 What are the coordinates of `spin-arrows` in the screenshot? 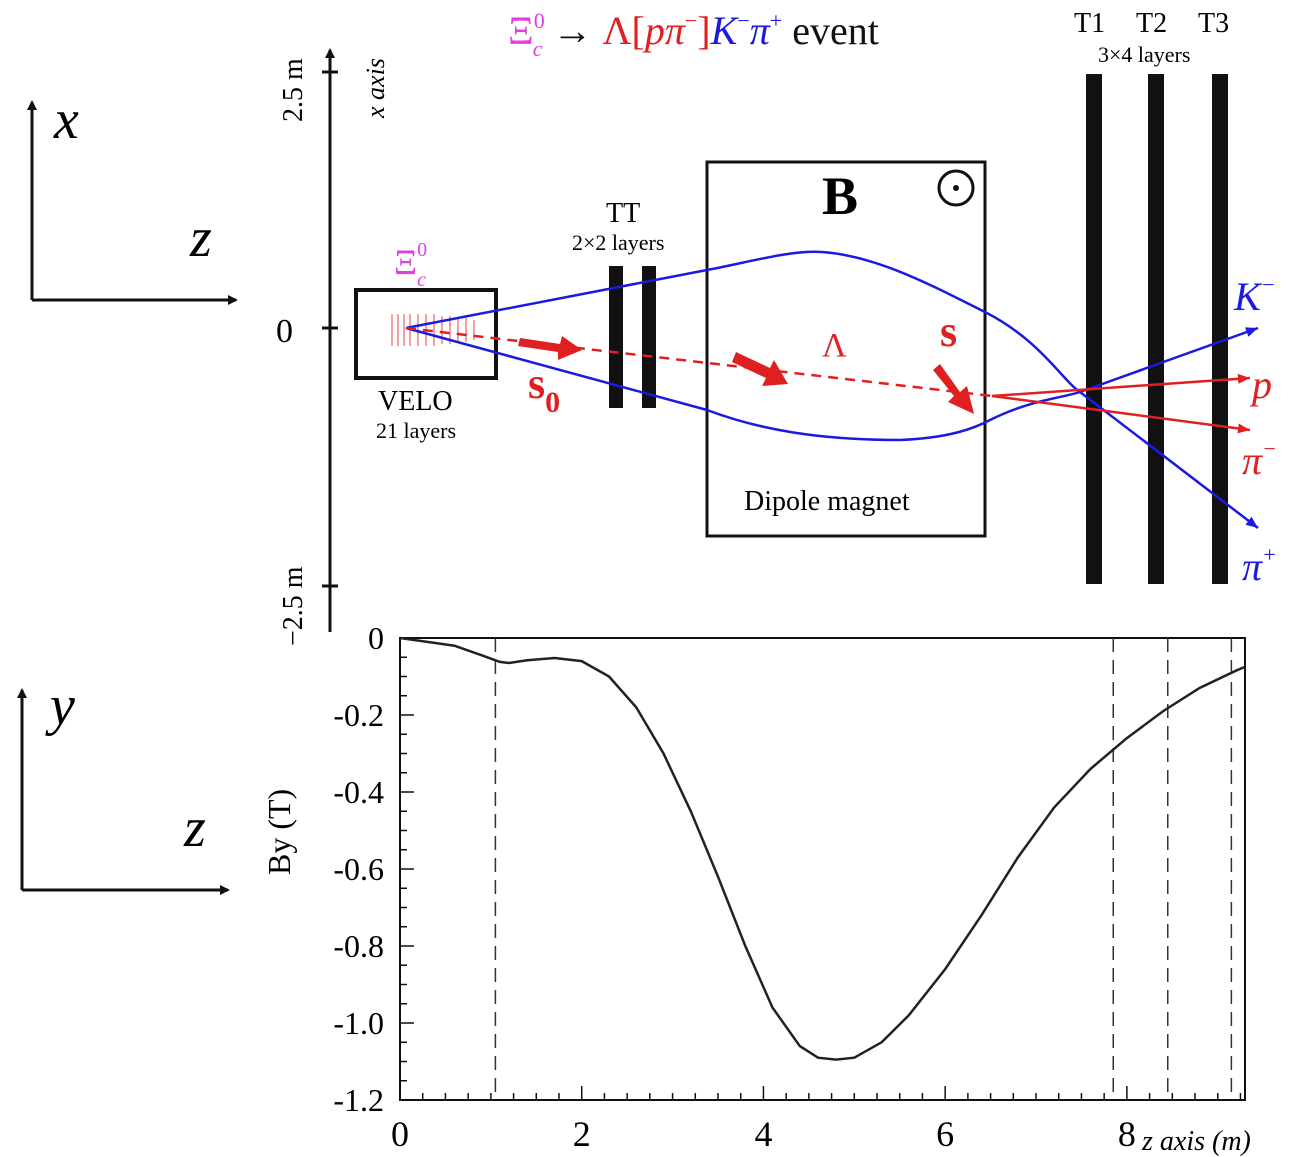 It's located at (746, 375).